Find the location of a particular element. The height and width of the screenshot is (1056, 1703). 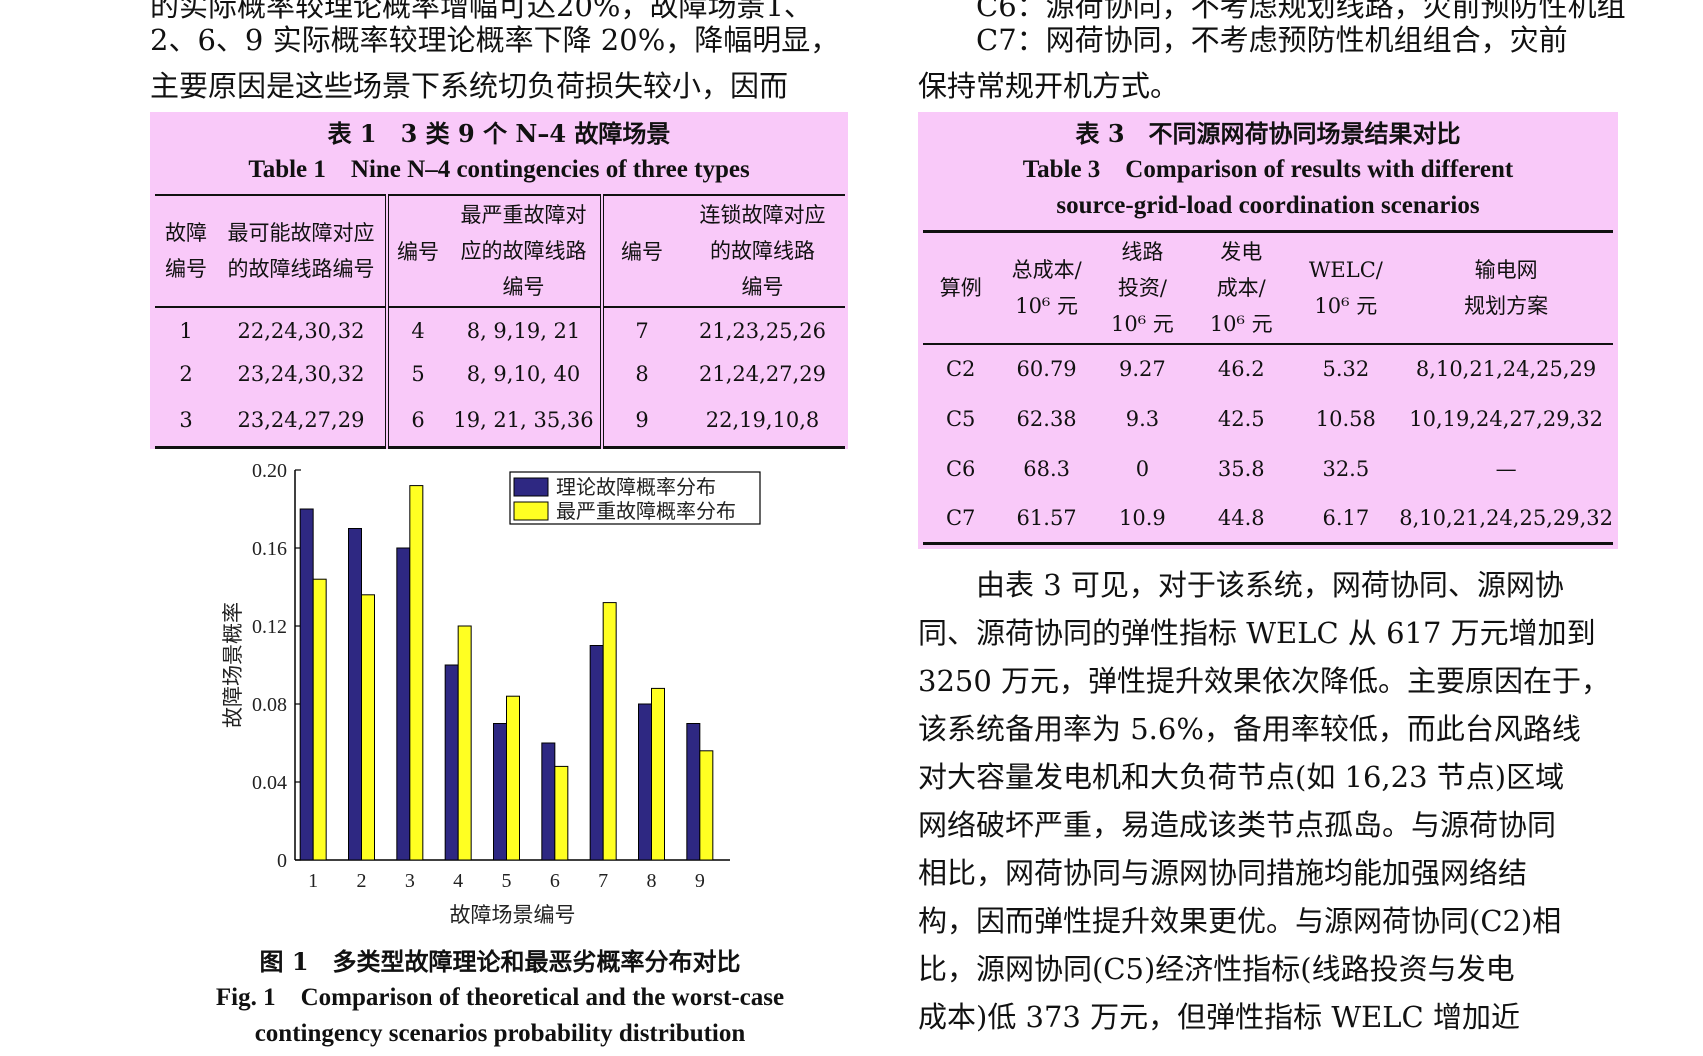

table-cell: 5.32 is located at coordinates (1346, 369).